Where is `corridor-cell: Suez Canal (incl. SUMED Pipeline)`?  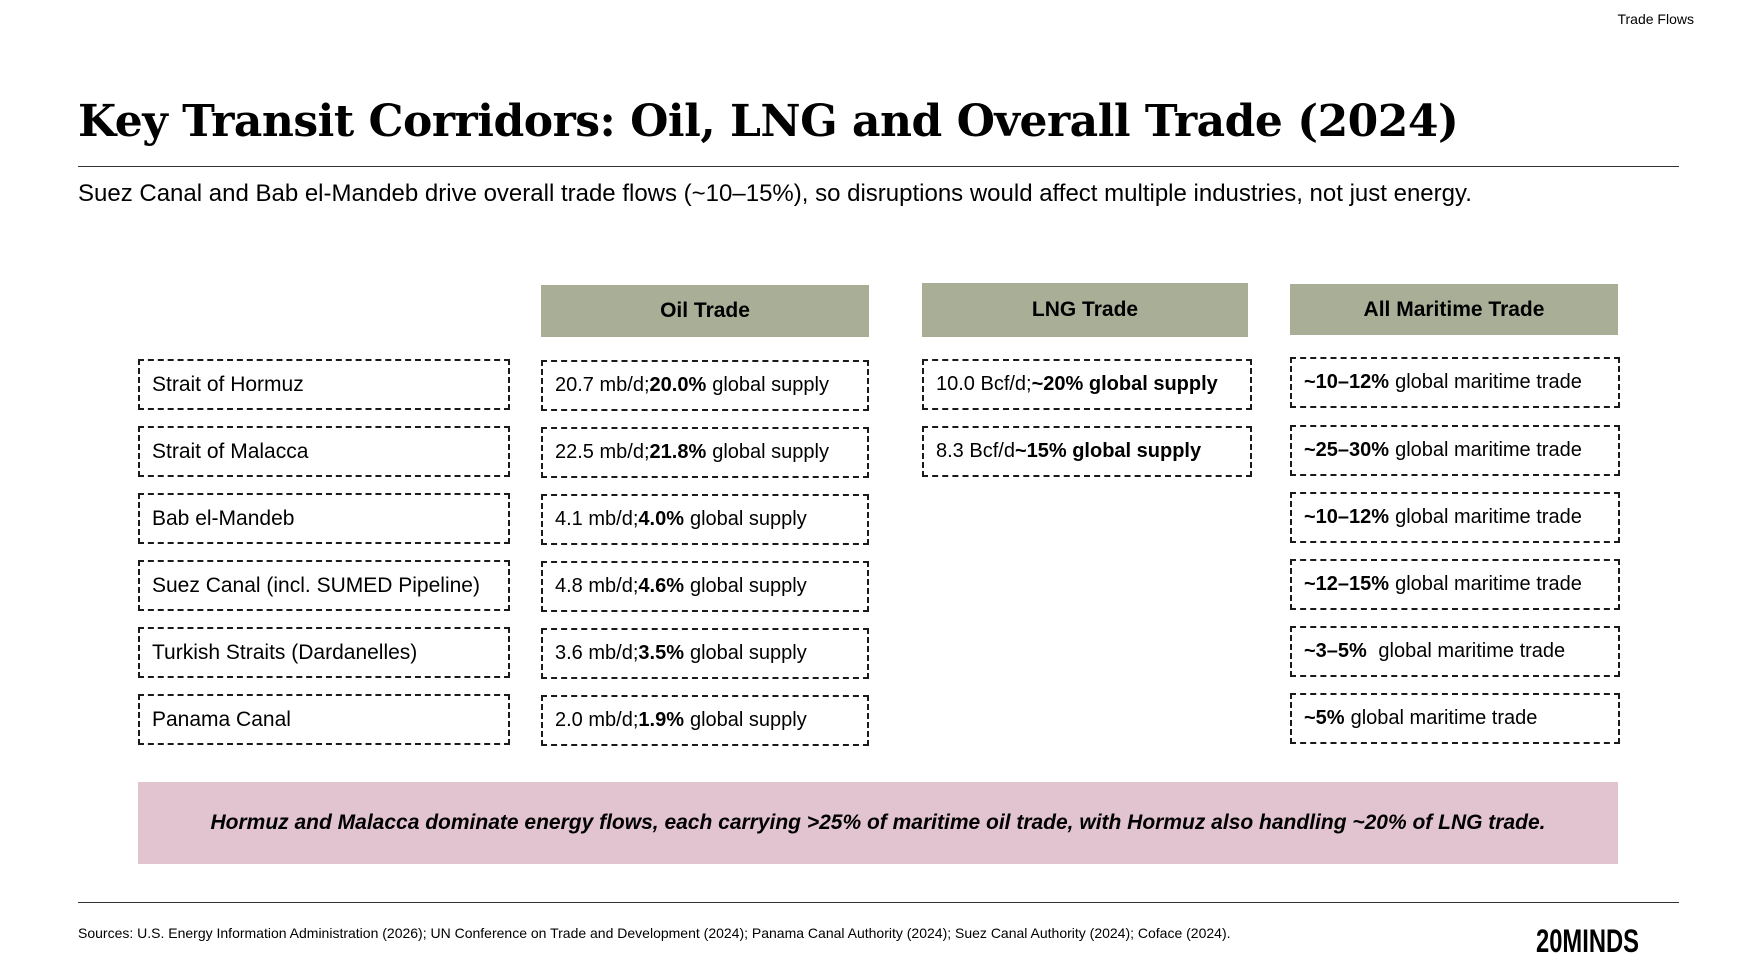
corridor-cell: Suez Canal (incl. SUMED Pipeline) is located at coordinates (324, 585).